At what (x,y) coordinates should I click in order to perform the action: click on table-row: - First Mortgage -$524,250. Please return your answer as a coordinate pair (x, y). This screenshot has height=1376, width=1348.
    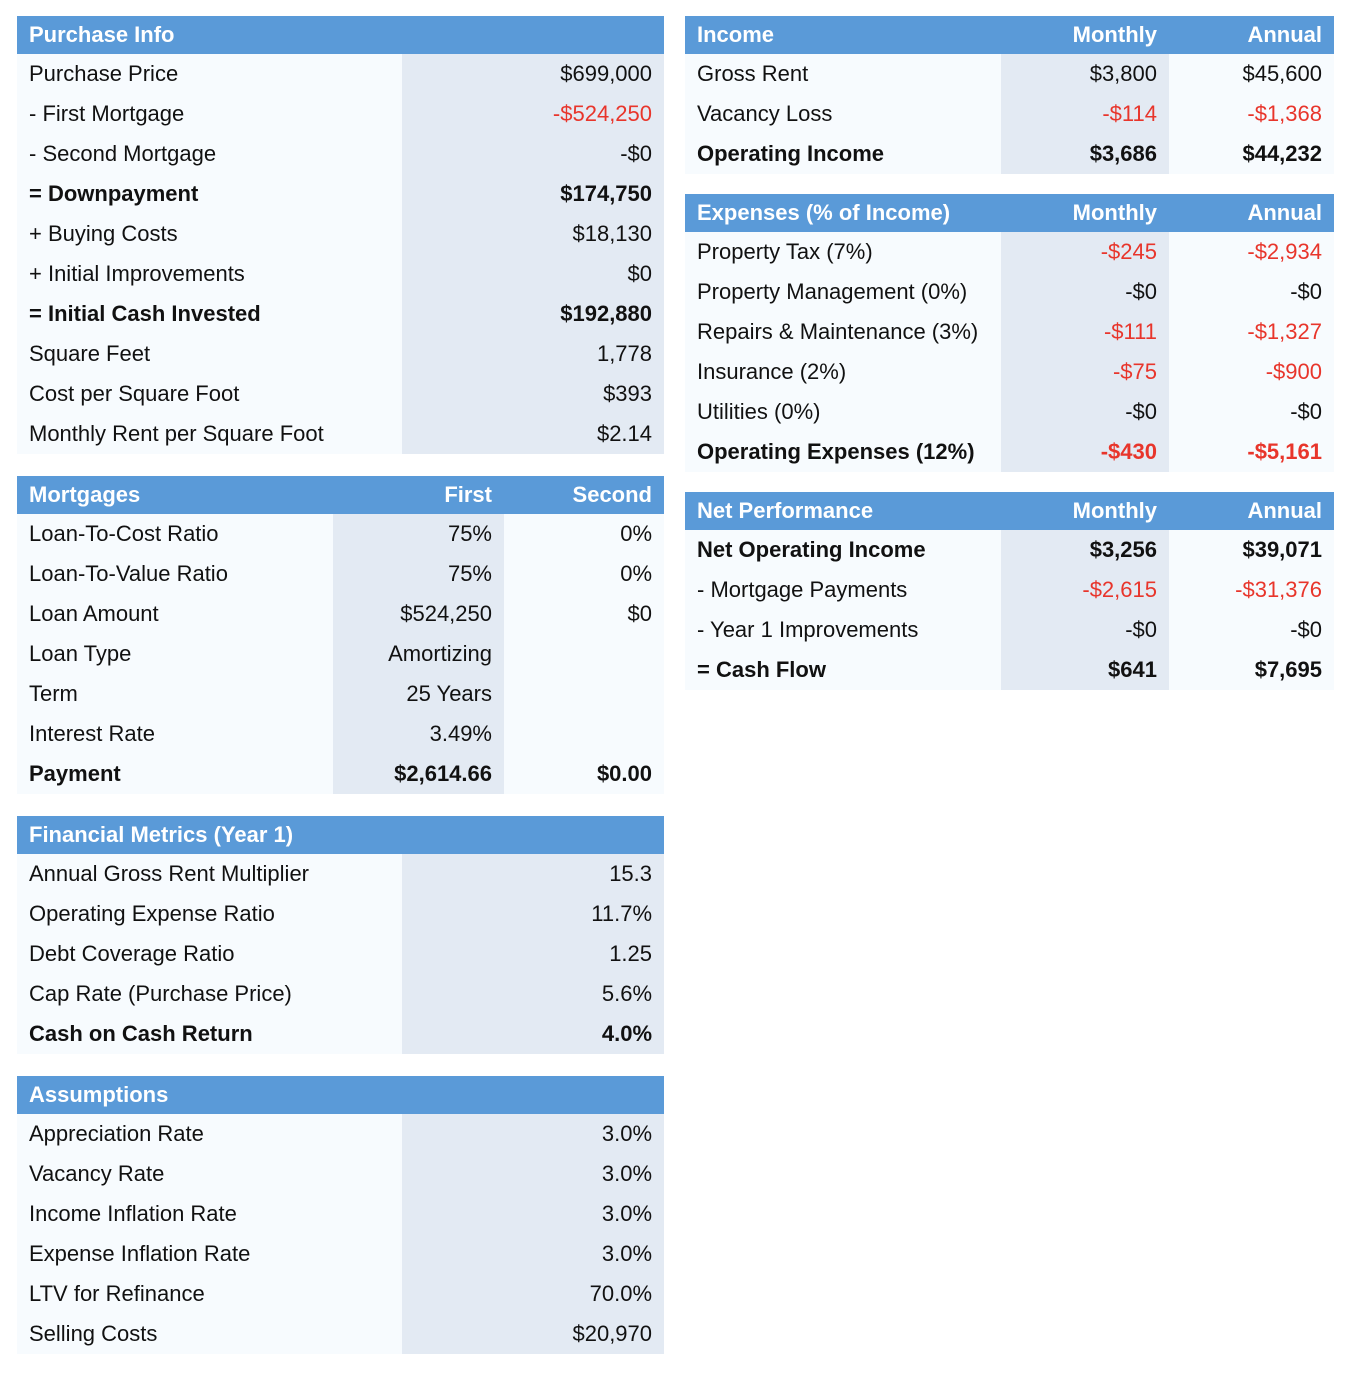
    Looking at the image, I should click on (341, 114).